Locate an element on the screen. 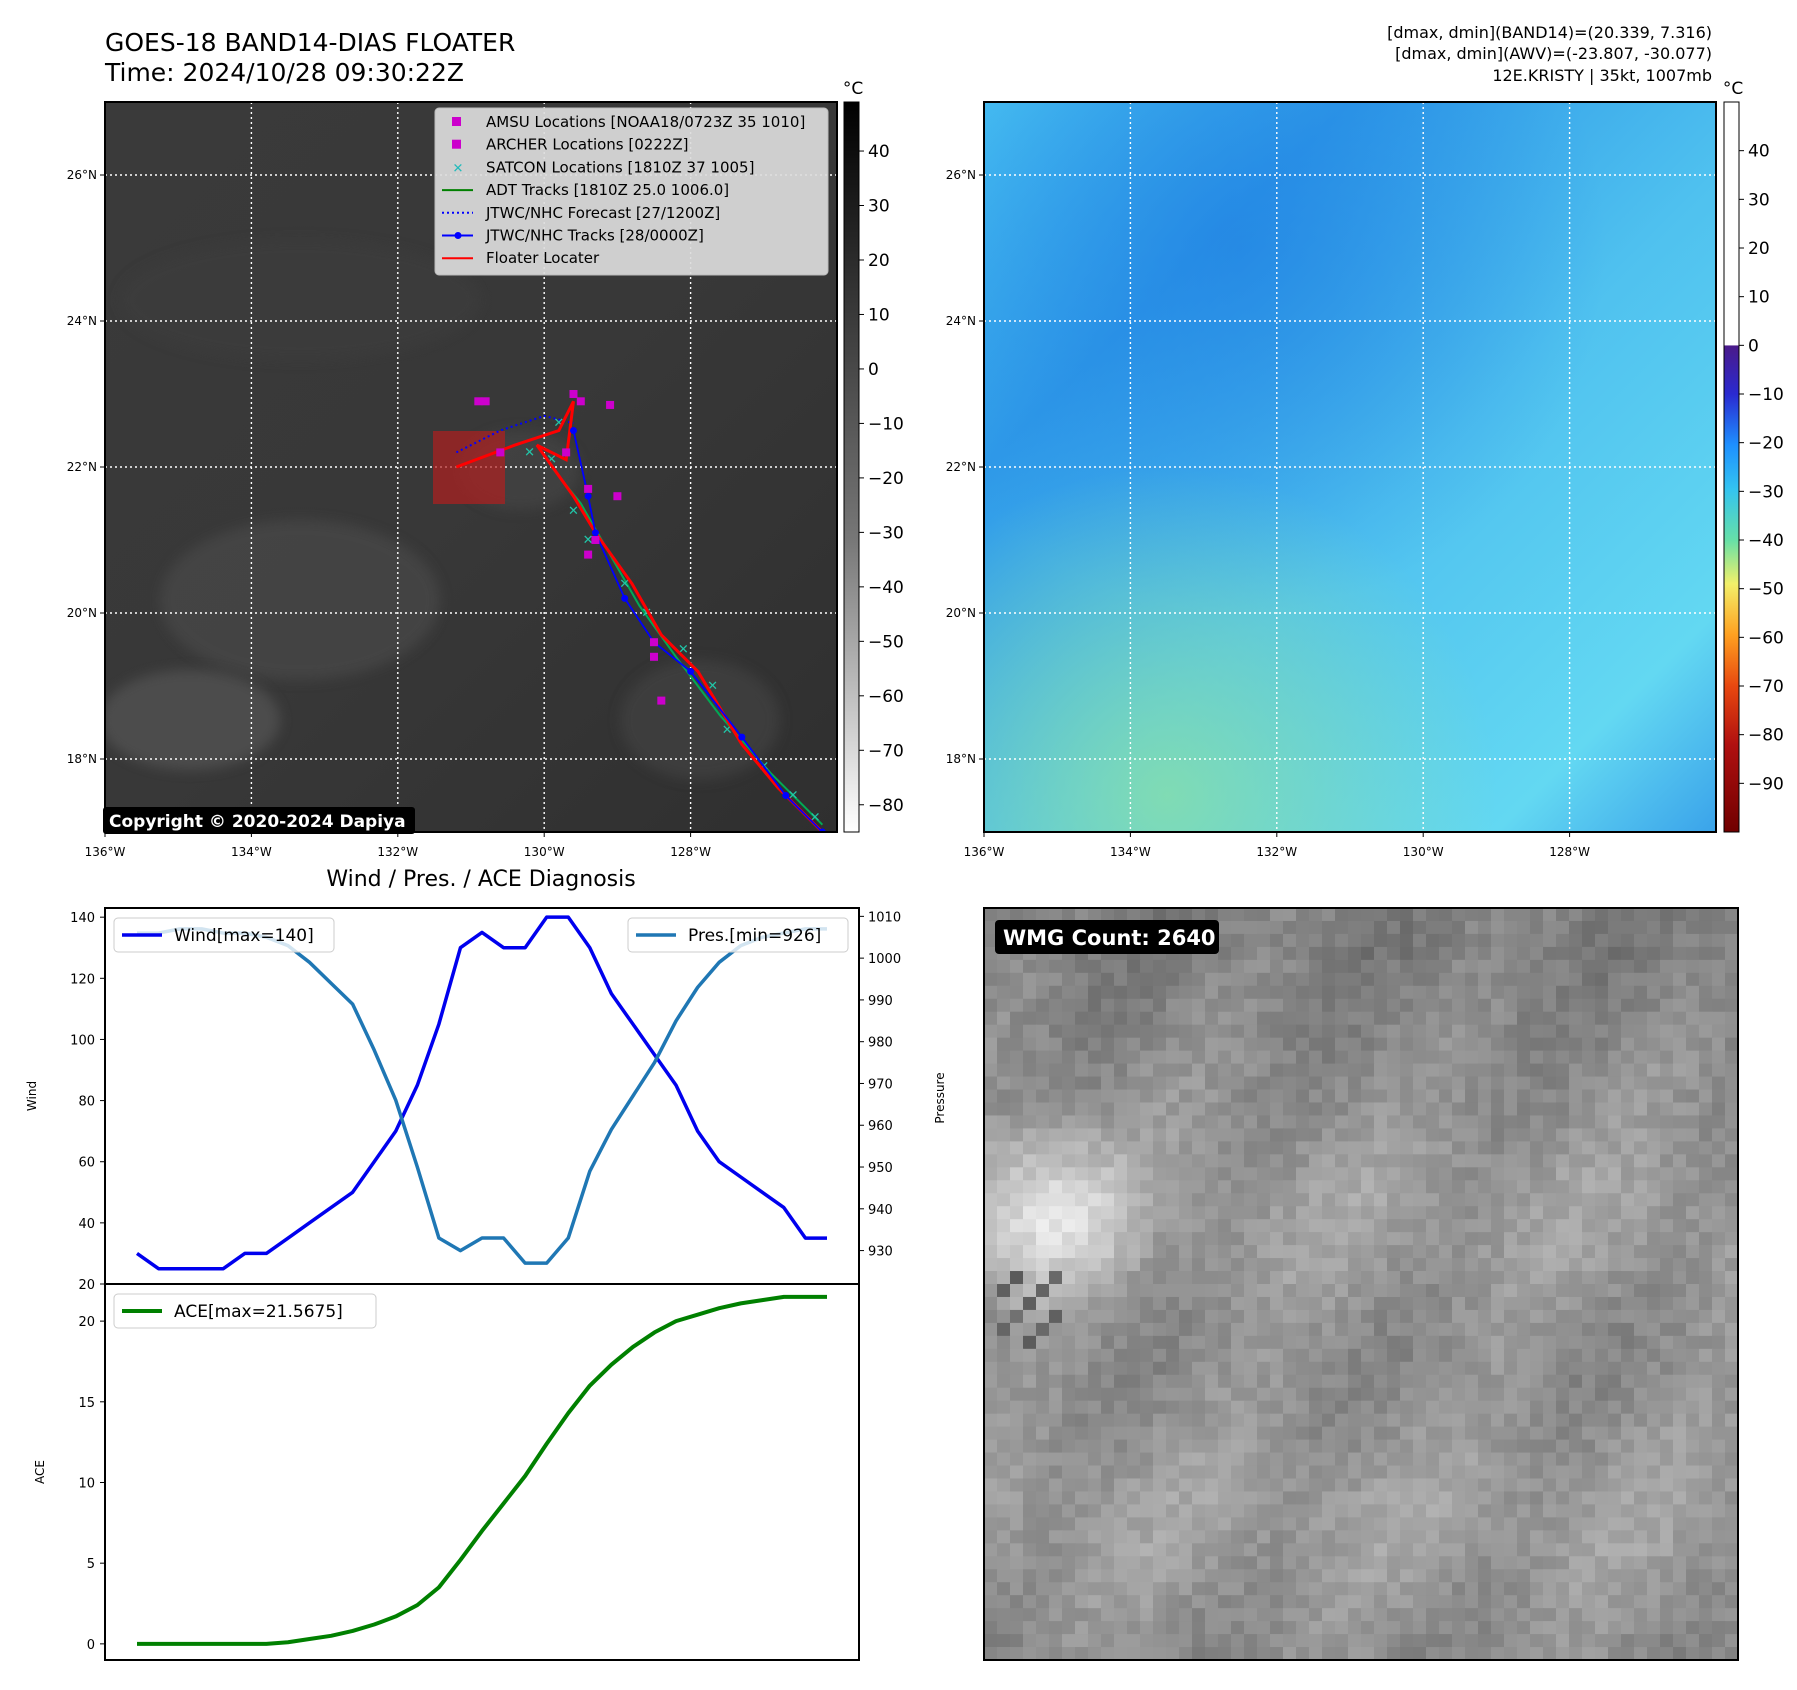 The image size is (1797, 1690). colorbar_left-tick-label: 0 is located at coordinates (873, 370).